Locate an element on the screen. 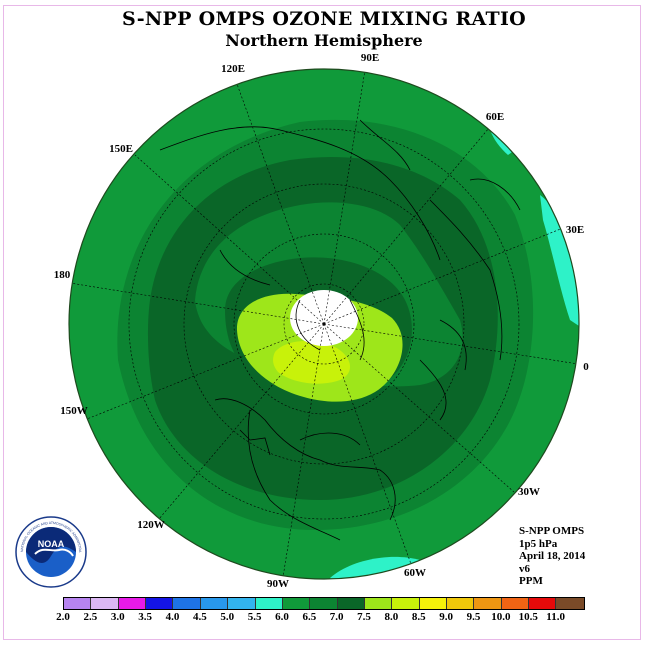  lon-label-90e: 90E is located at coordinates (370, 58).